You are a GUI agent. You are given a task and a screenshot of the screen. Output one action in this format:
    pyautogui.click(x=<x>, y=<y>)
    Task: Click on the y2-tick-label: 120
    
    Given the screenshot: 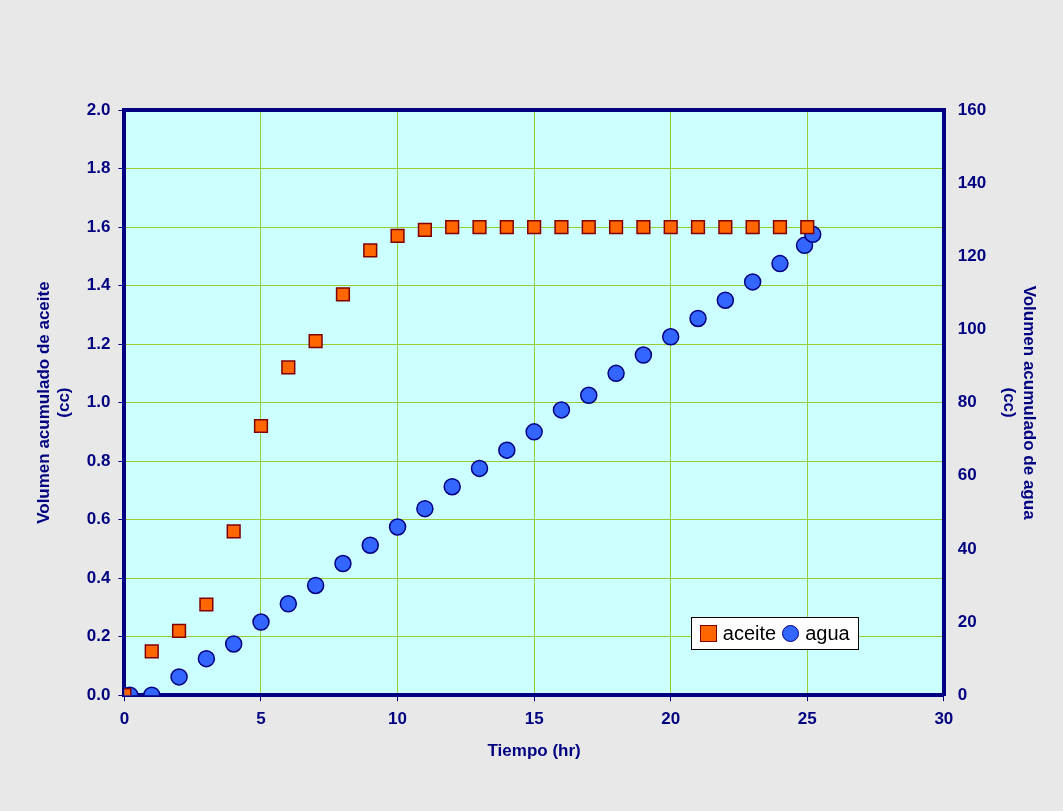 What is the action you would take?
    pyautogui.click(x=972, y=255)
    